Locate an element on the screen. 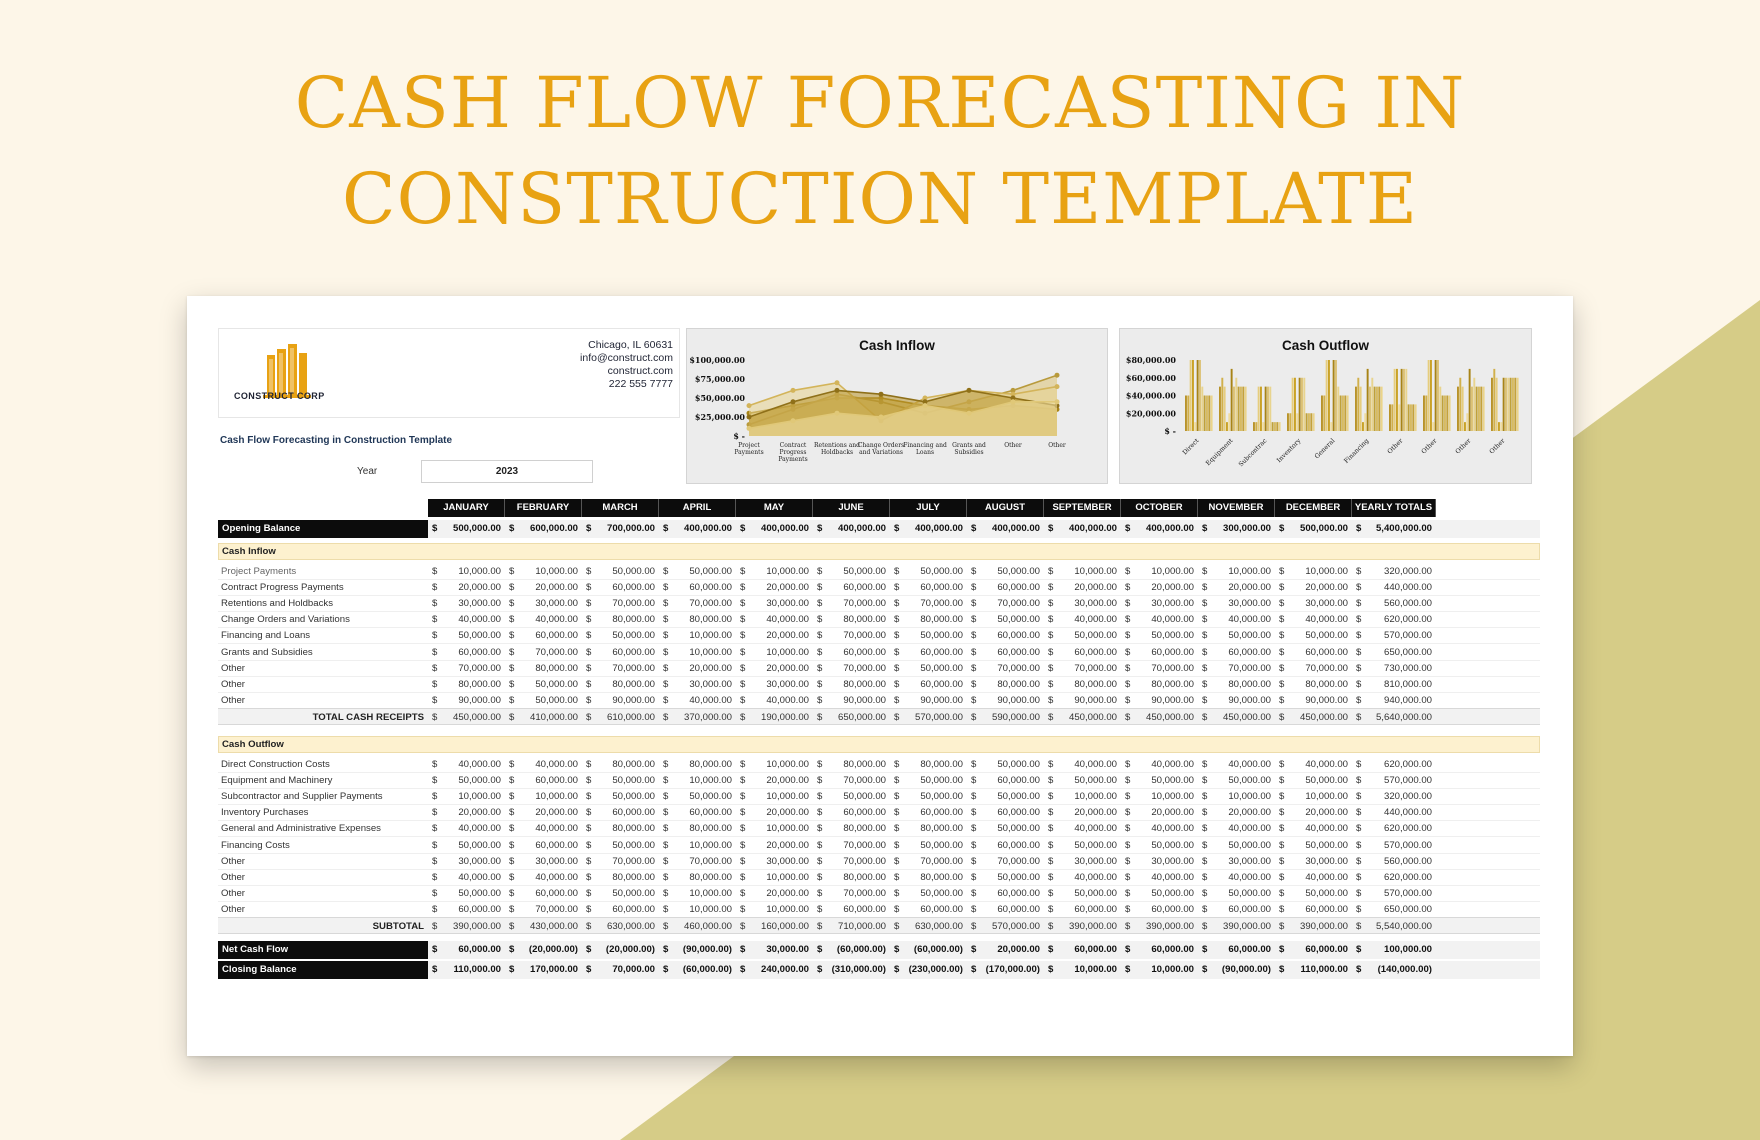 This screenshot has height=1140, width=1760. value-cell: $170,000.00 is located at coordinates (543, 970).